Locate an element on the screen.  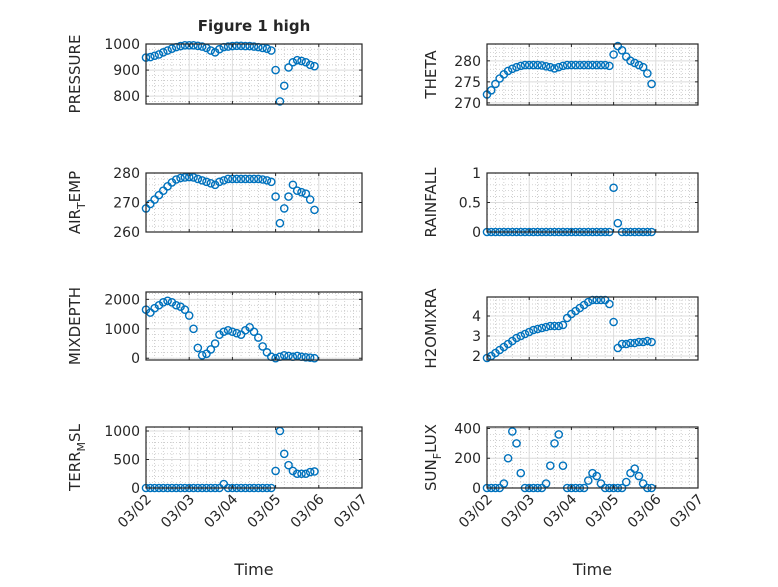
y-tick-label: 2000 is located at coordinates (122, 300).